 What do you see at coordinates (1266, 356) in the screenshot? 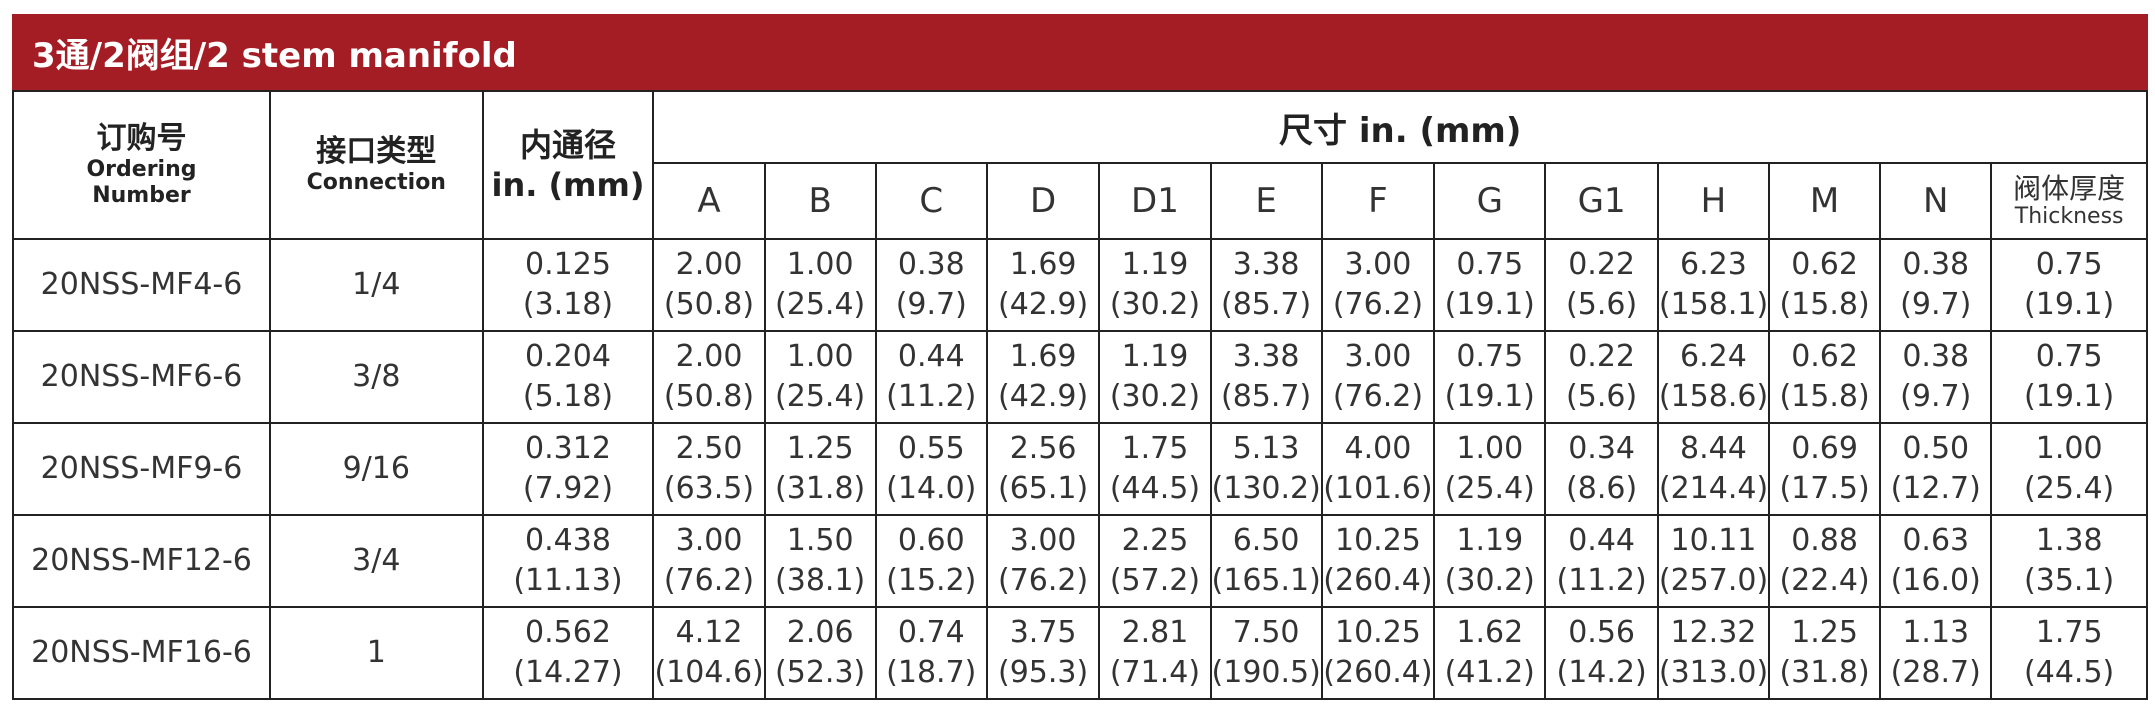
I see `value-inch: 3.38` at bounding box center [1266, 356].